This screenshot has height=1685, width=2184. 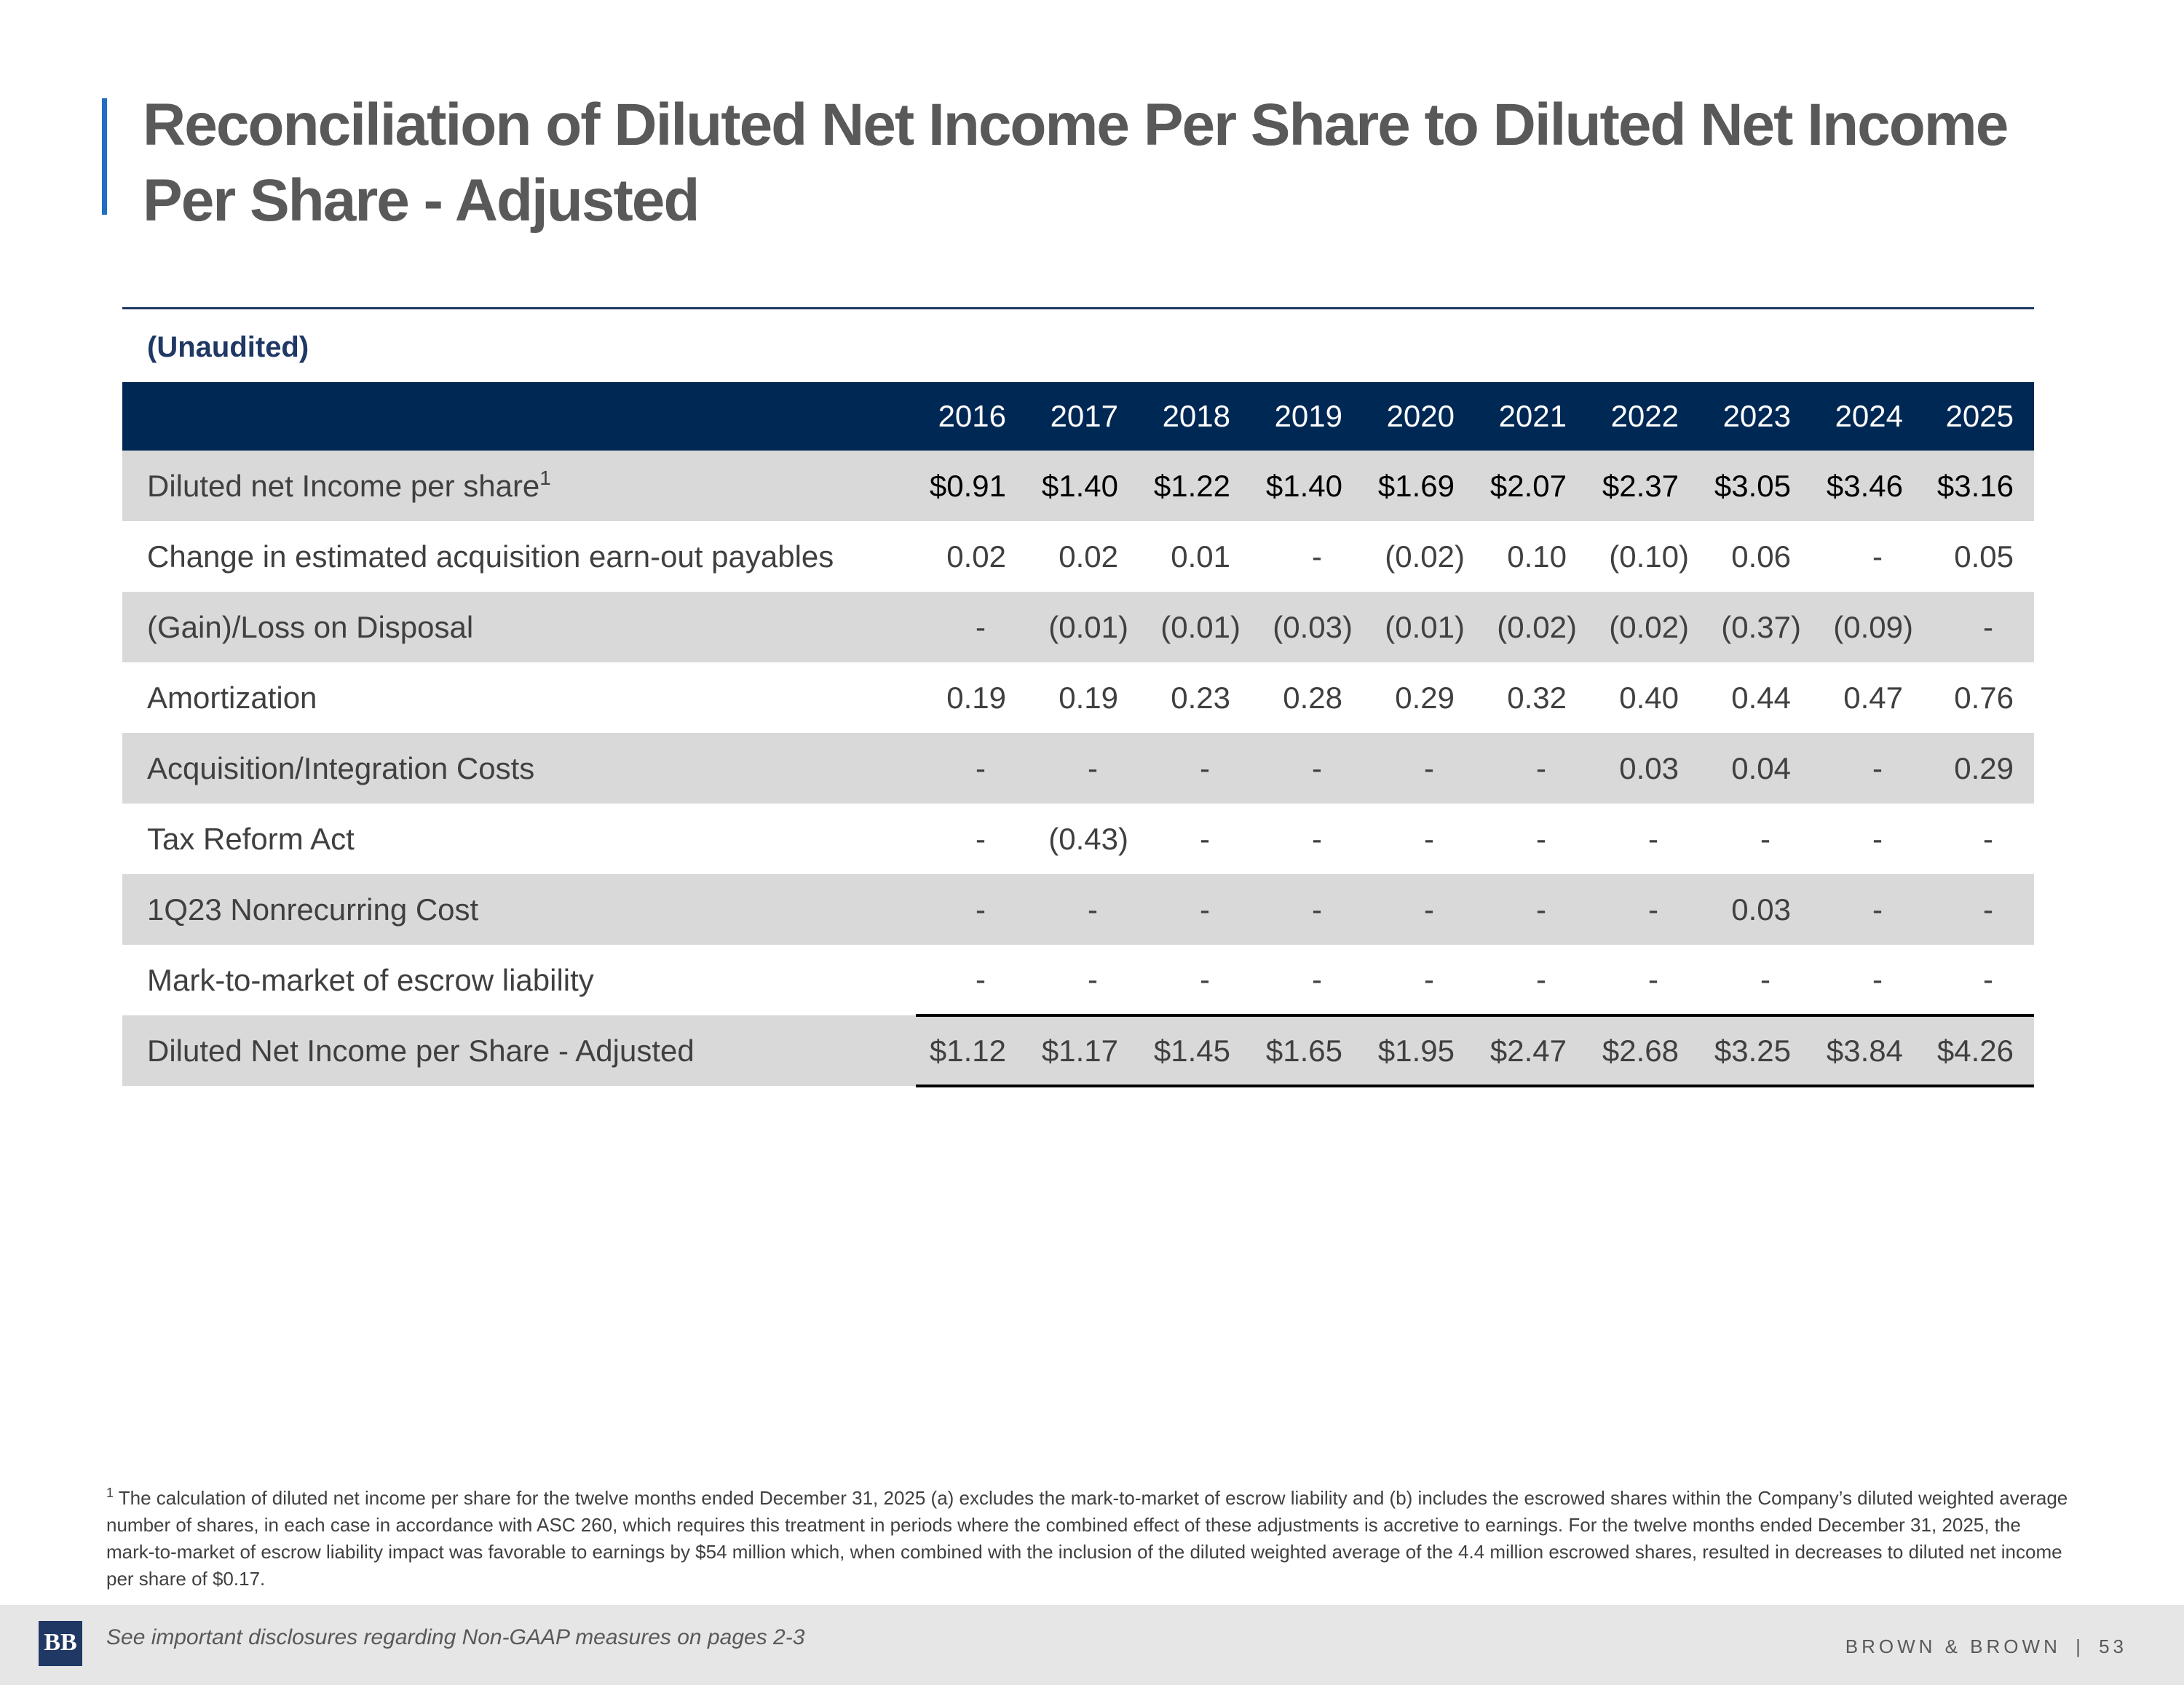 What do you see at coordinates (232, 697) in the screenshot?
I see `row-label: Amortization` at bounding box center [232, 697].